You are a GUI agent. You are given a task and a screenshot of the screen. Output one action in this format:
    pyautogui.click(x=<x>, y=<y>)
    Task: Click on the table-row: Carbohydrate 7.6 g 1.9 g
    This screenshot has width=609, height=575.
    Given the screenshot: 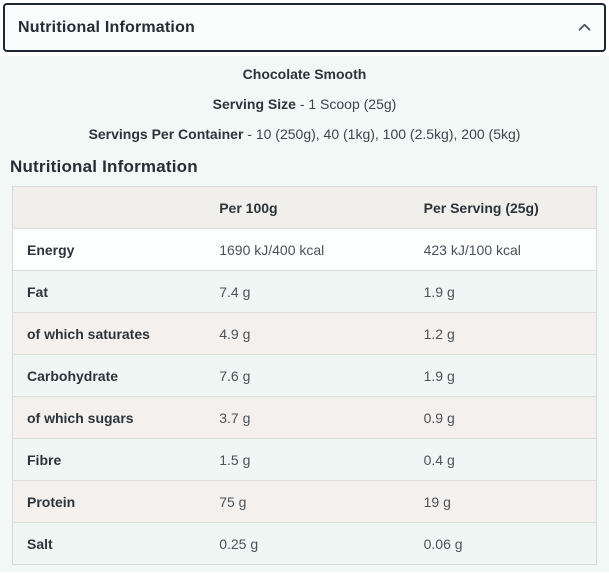 What is the action you would take?
    pyautogui.click(x=304, y=375)
    